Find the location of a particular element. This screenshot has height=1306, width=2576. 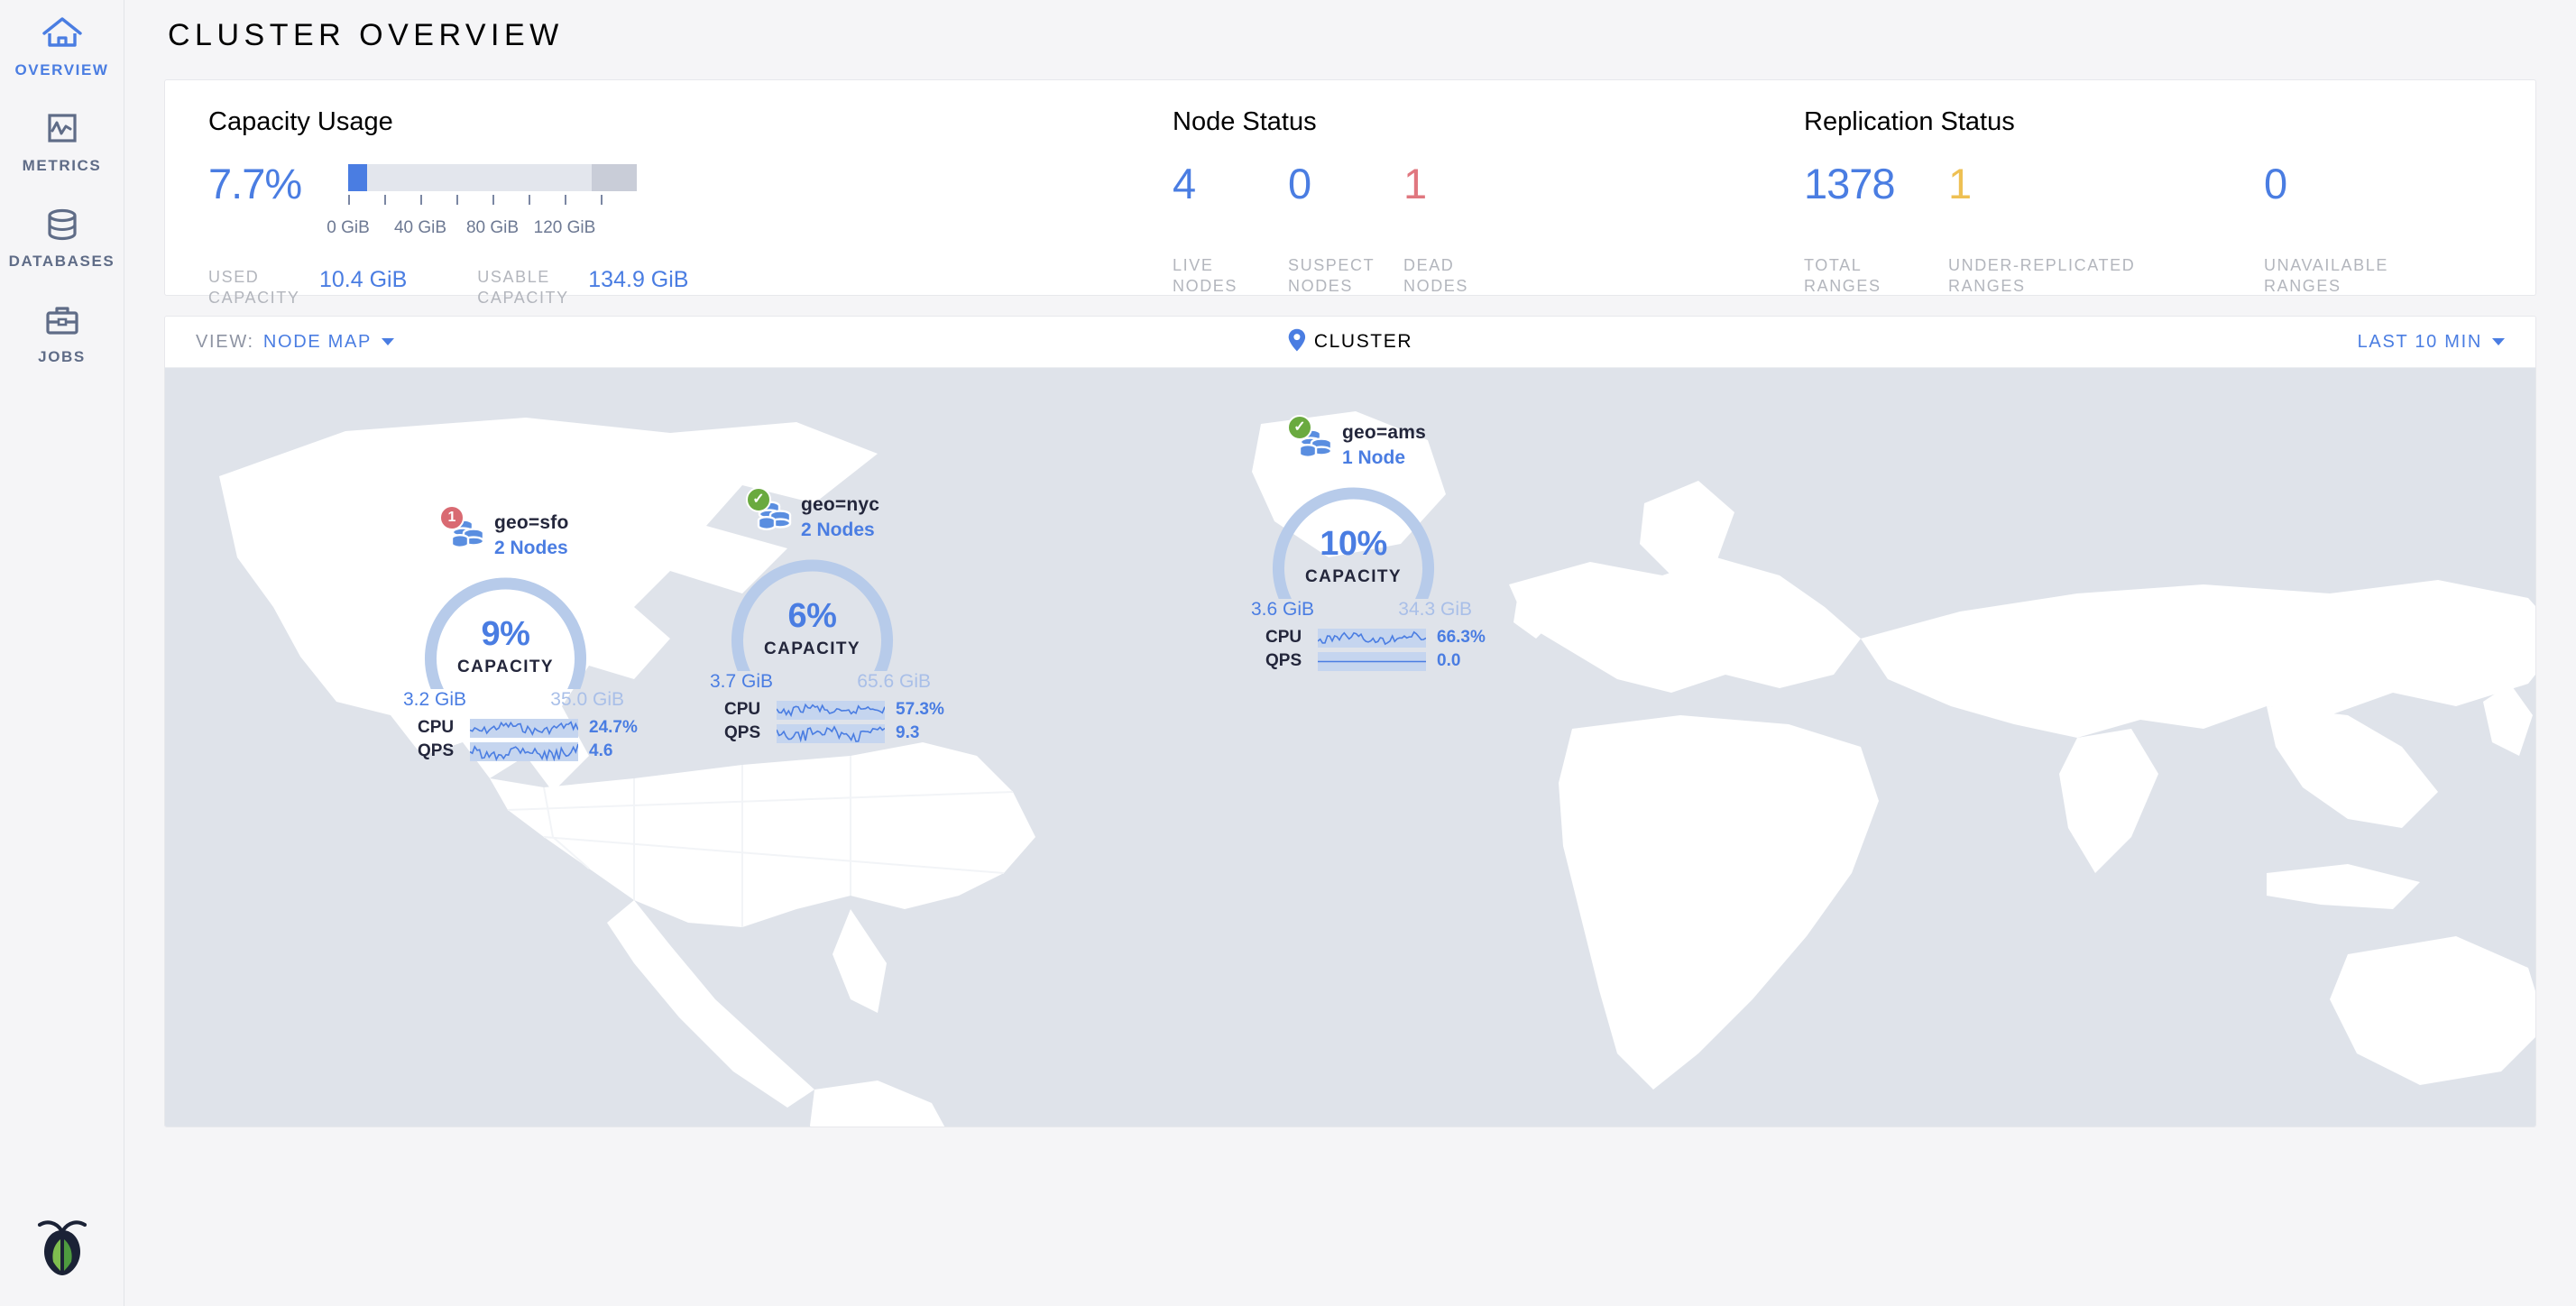

sidebar: OVERVIEW METRICS DATABASES is located at coordinates (62, 653).